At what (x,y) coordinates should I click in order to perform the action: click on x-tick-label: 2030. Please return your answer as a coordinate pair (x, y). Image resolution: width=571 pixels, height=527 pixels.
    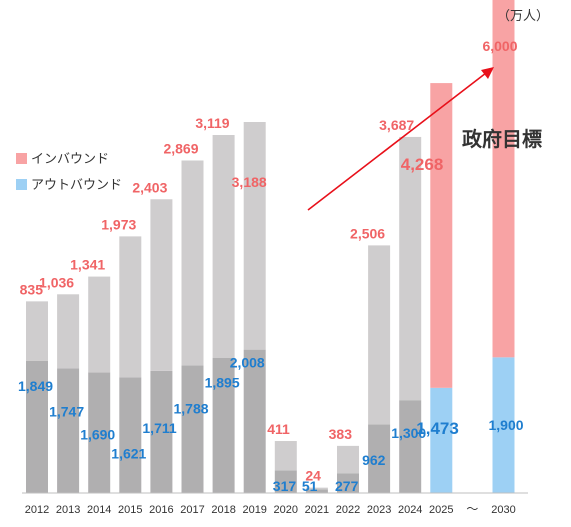
    Looking at the image, I should click on (503, 510).